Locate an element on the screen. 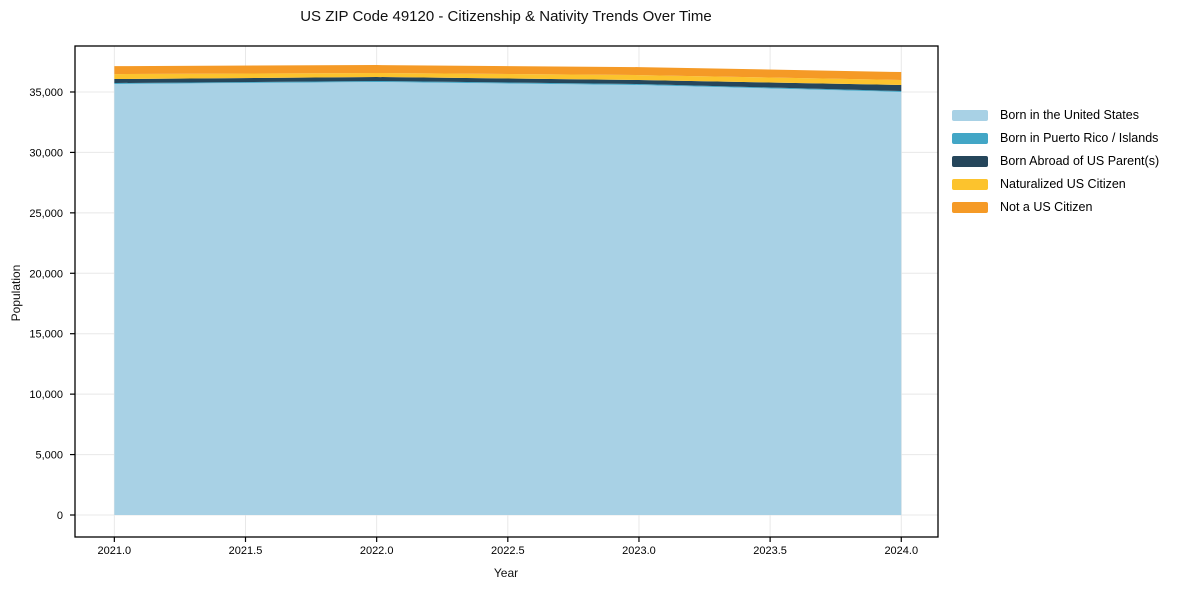  x-tick-label: 2021.5 is located at coordinates (246, 551).